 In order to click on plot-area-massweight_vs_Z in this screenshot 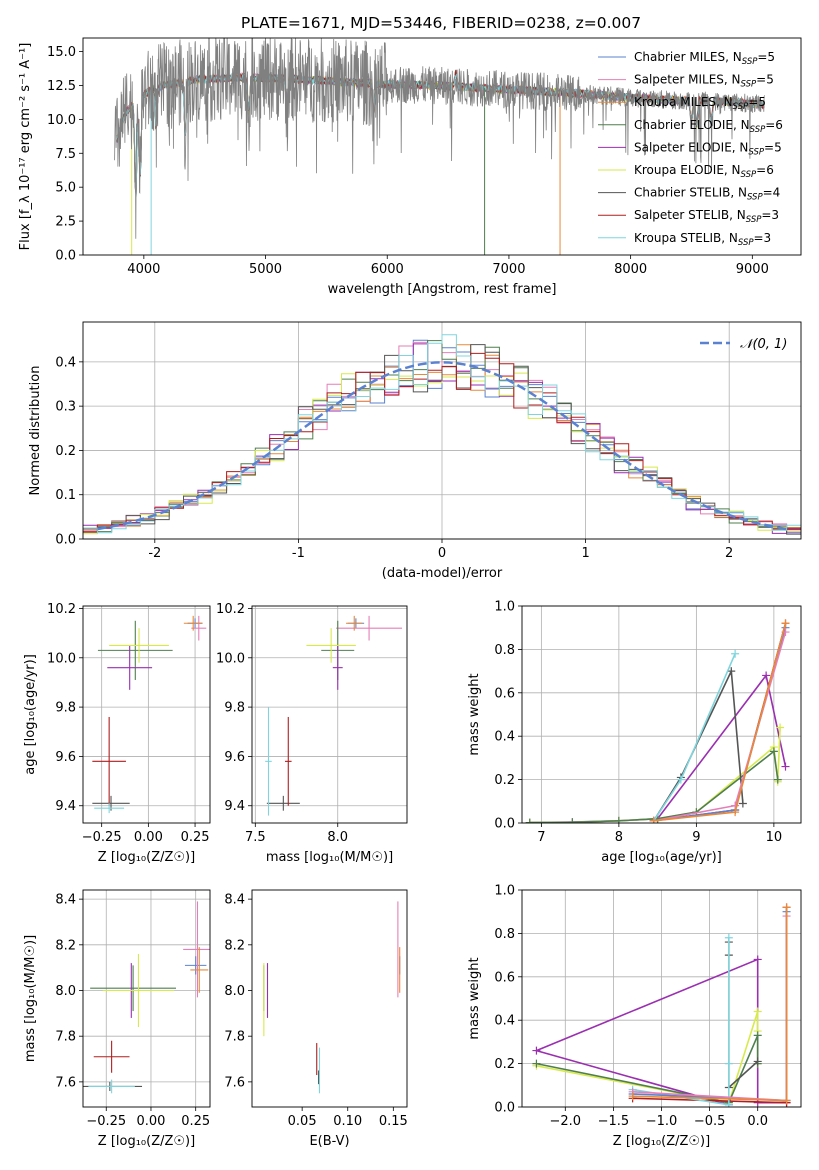, I will do `click(661, 1005)`.